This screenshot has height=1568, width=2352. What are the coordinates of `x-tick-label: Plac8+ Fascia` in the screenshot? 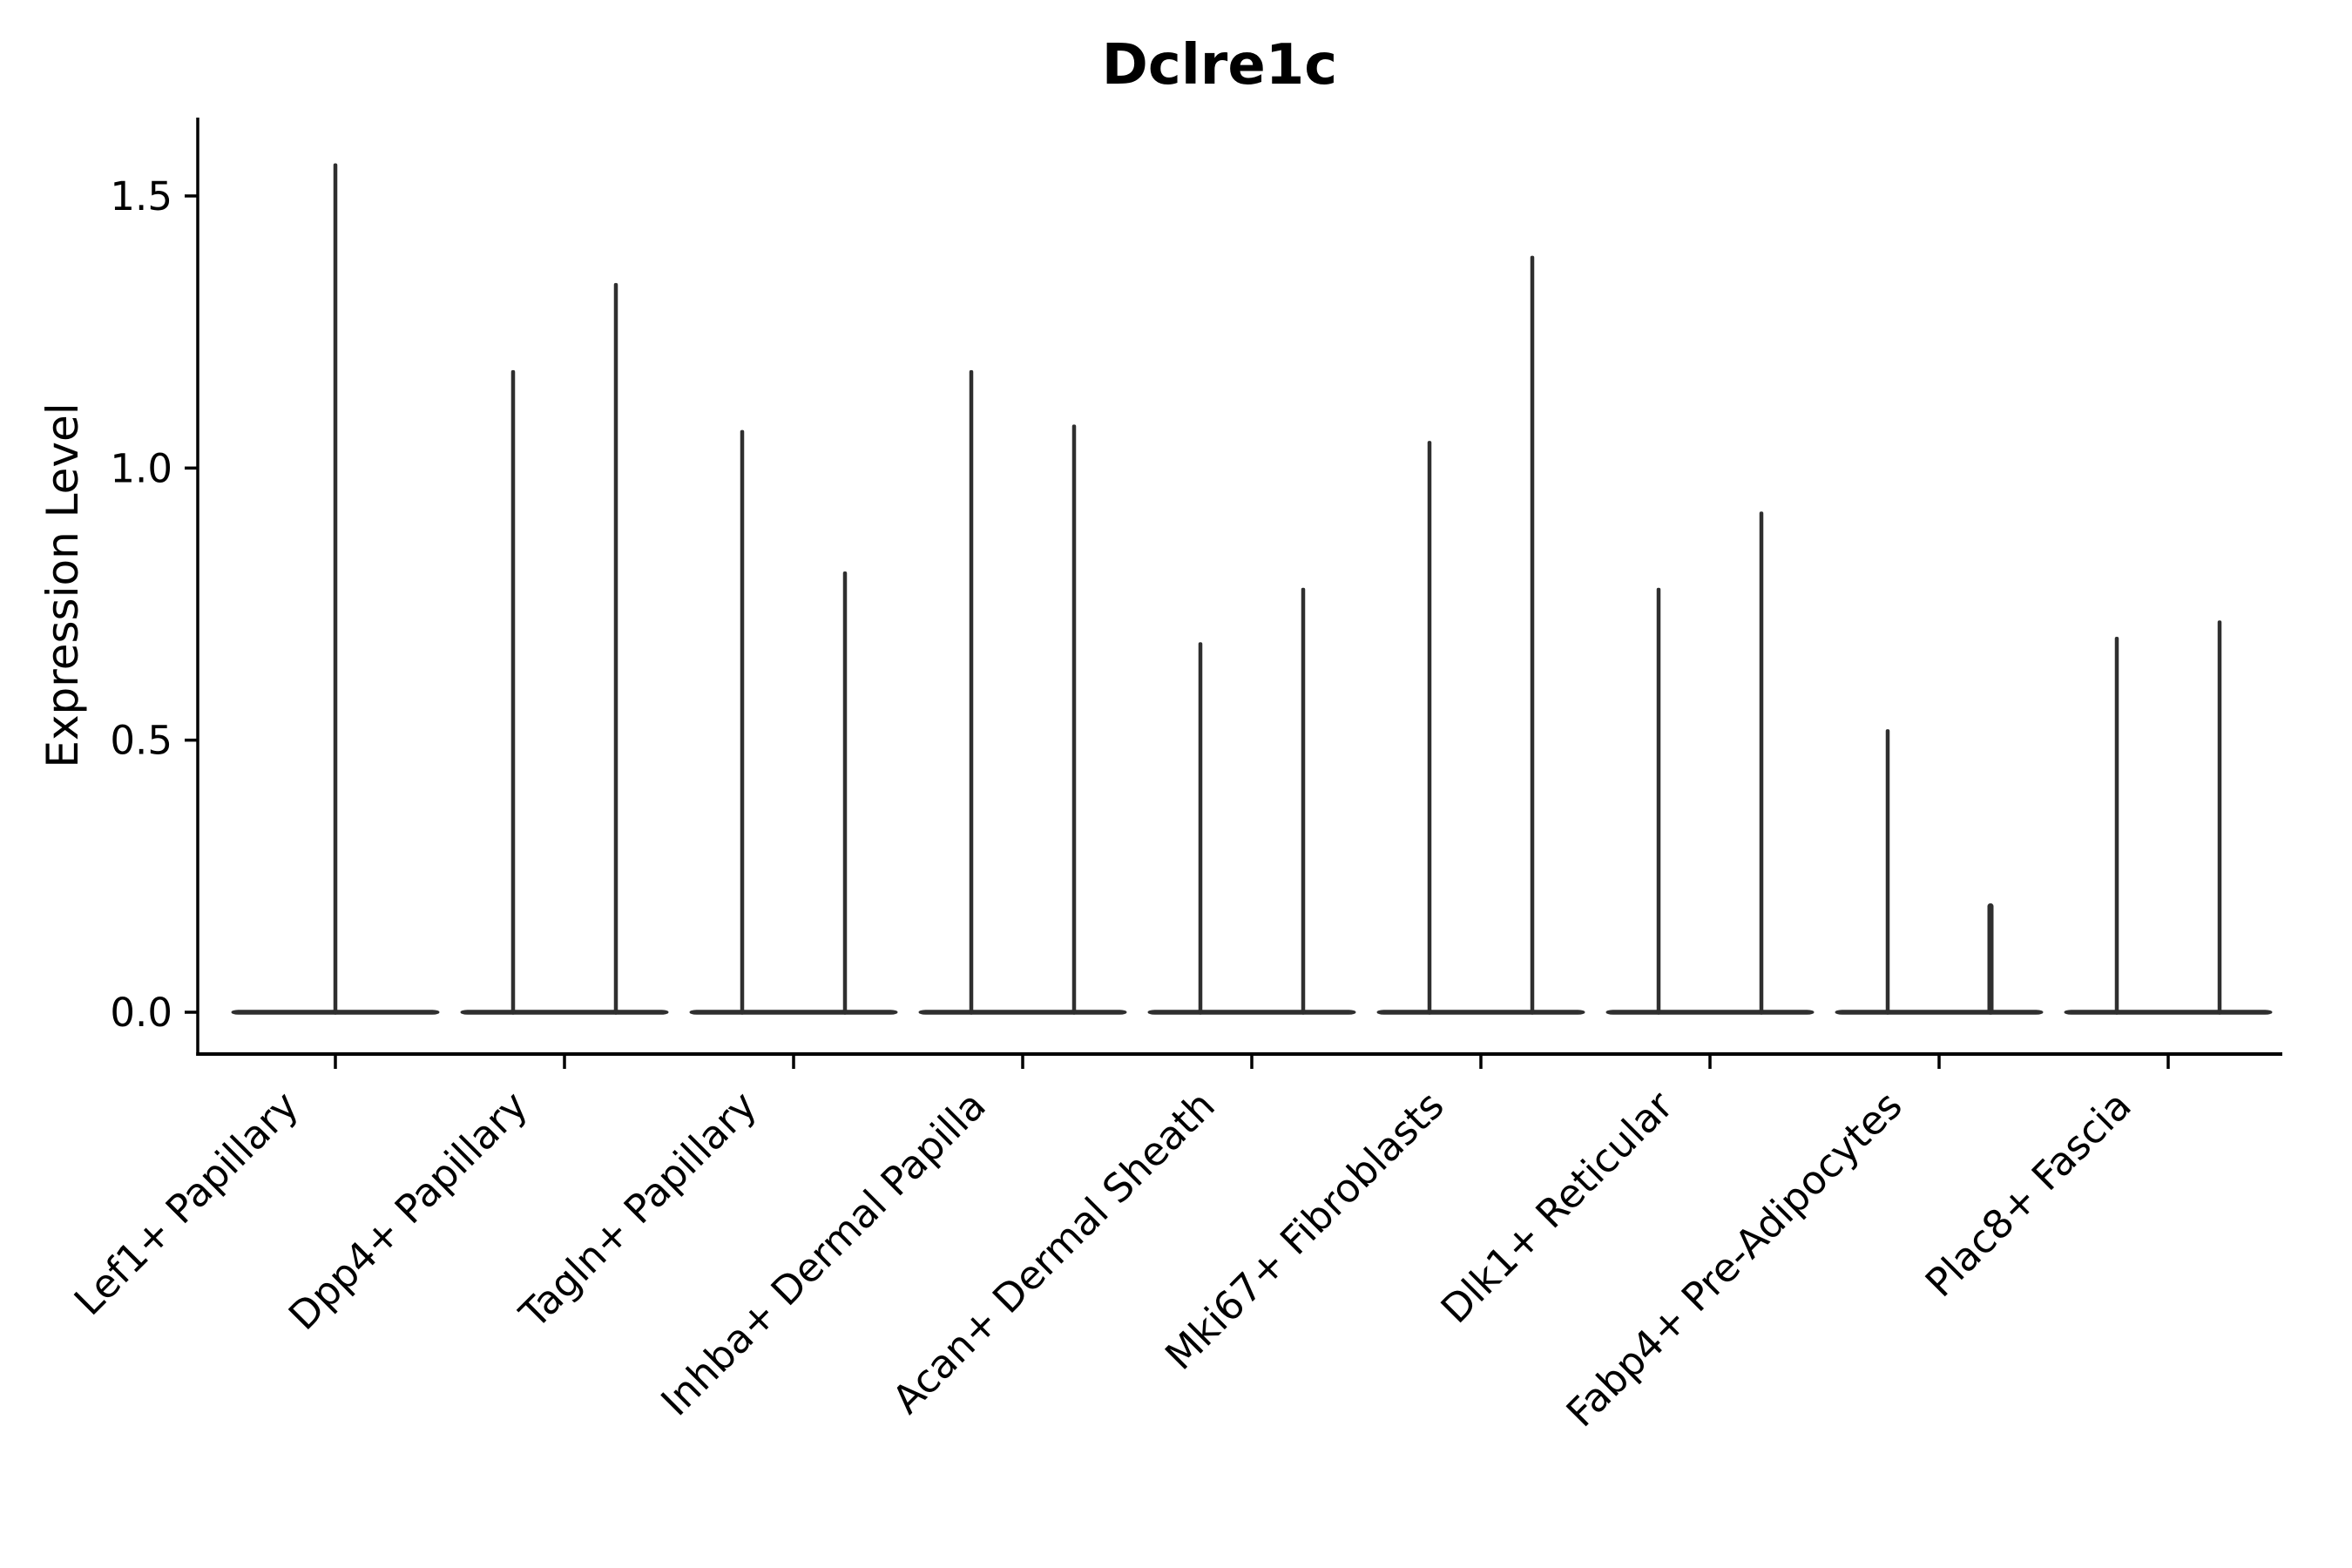 It's located at (2028, 1194).